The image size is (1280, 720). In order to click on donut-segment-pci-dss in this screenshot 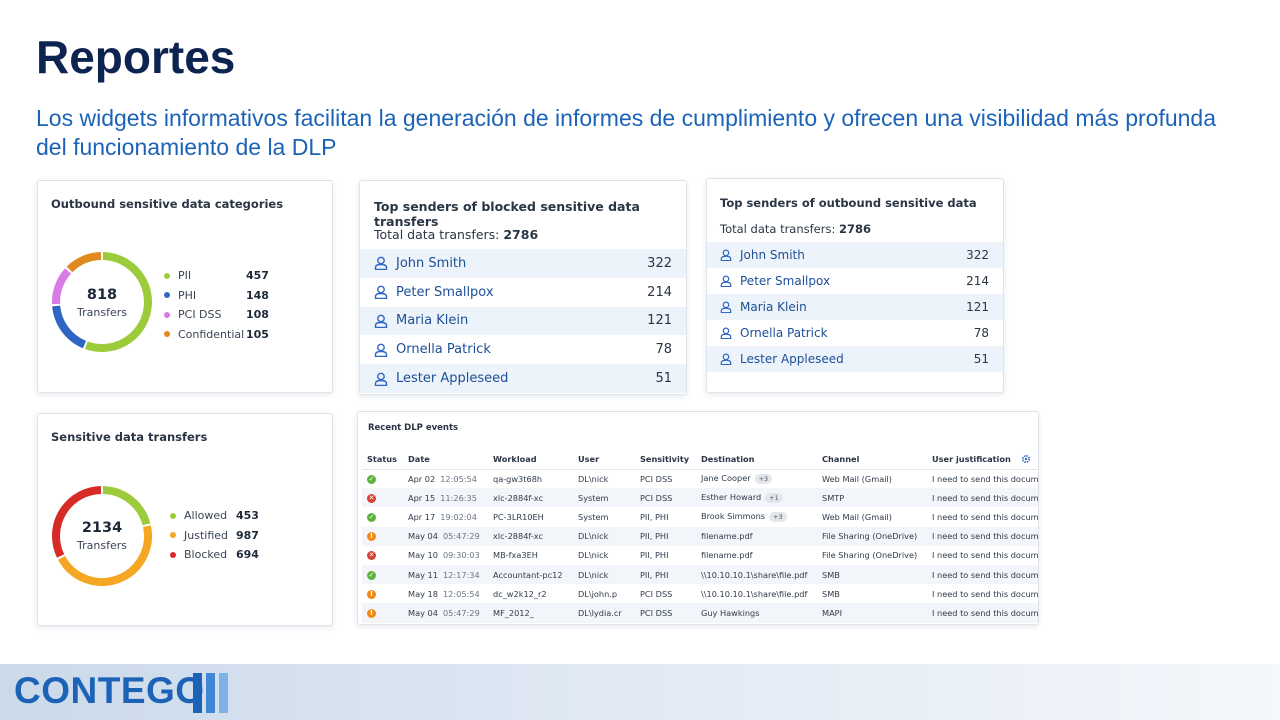, I will do `click(62, 286)`.